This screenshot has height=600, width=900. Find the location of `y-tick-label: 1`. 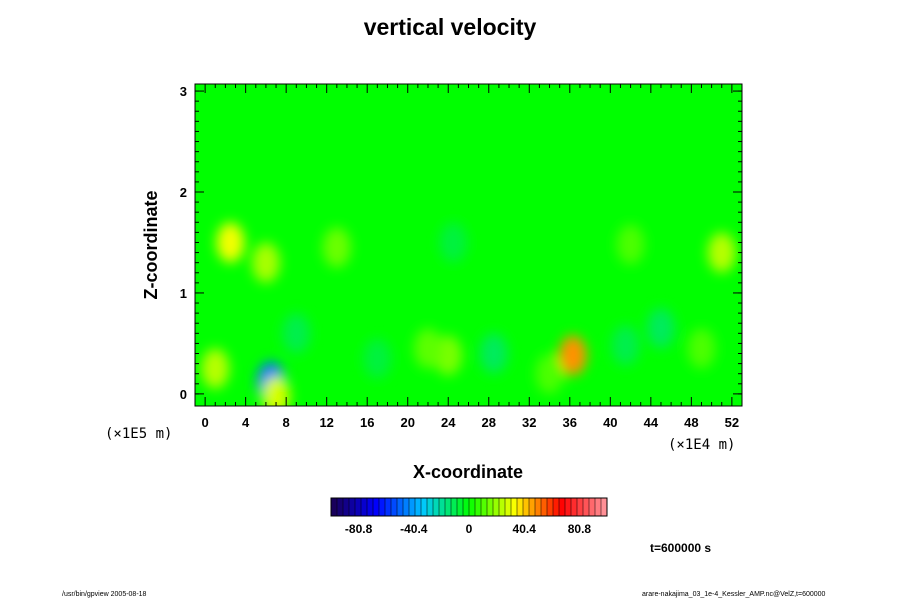

y-tick-label: 1 is located at coordinates (183, 293).